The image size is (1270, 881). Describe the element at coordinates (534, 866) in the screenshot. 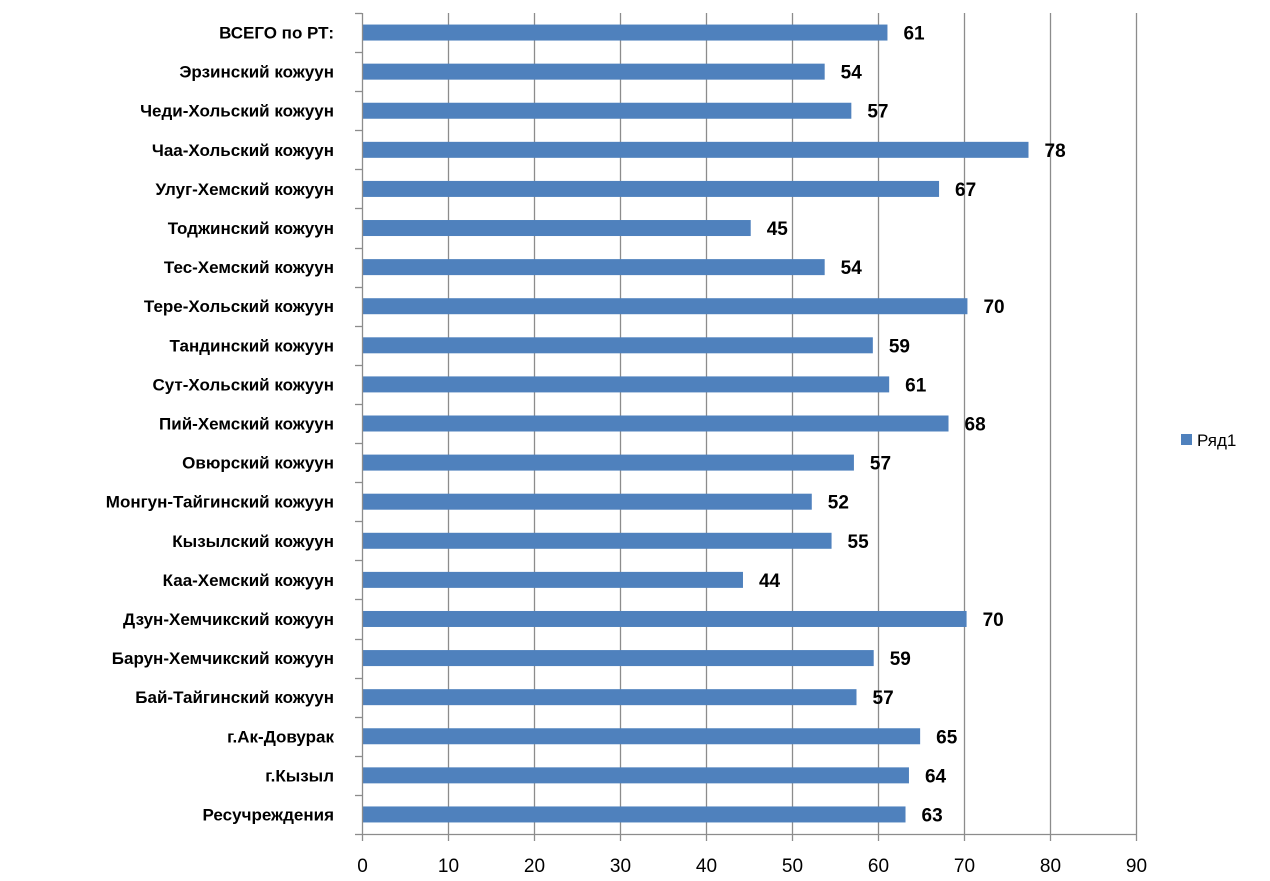

I see `x-tick-label-20: 20` at that location.